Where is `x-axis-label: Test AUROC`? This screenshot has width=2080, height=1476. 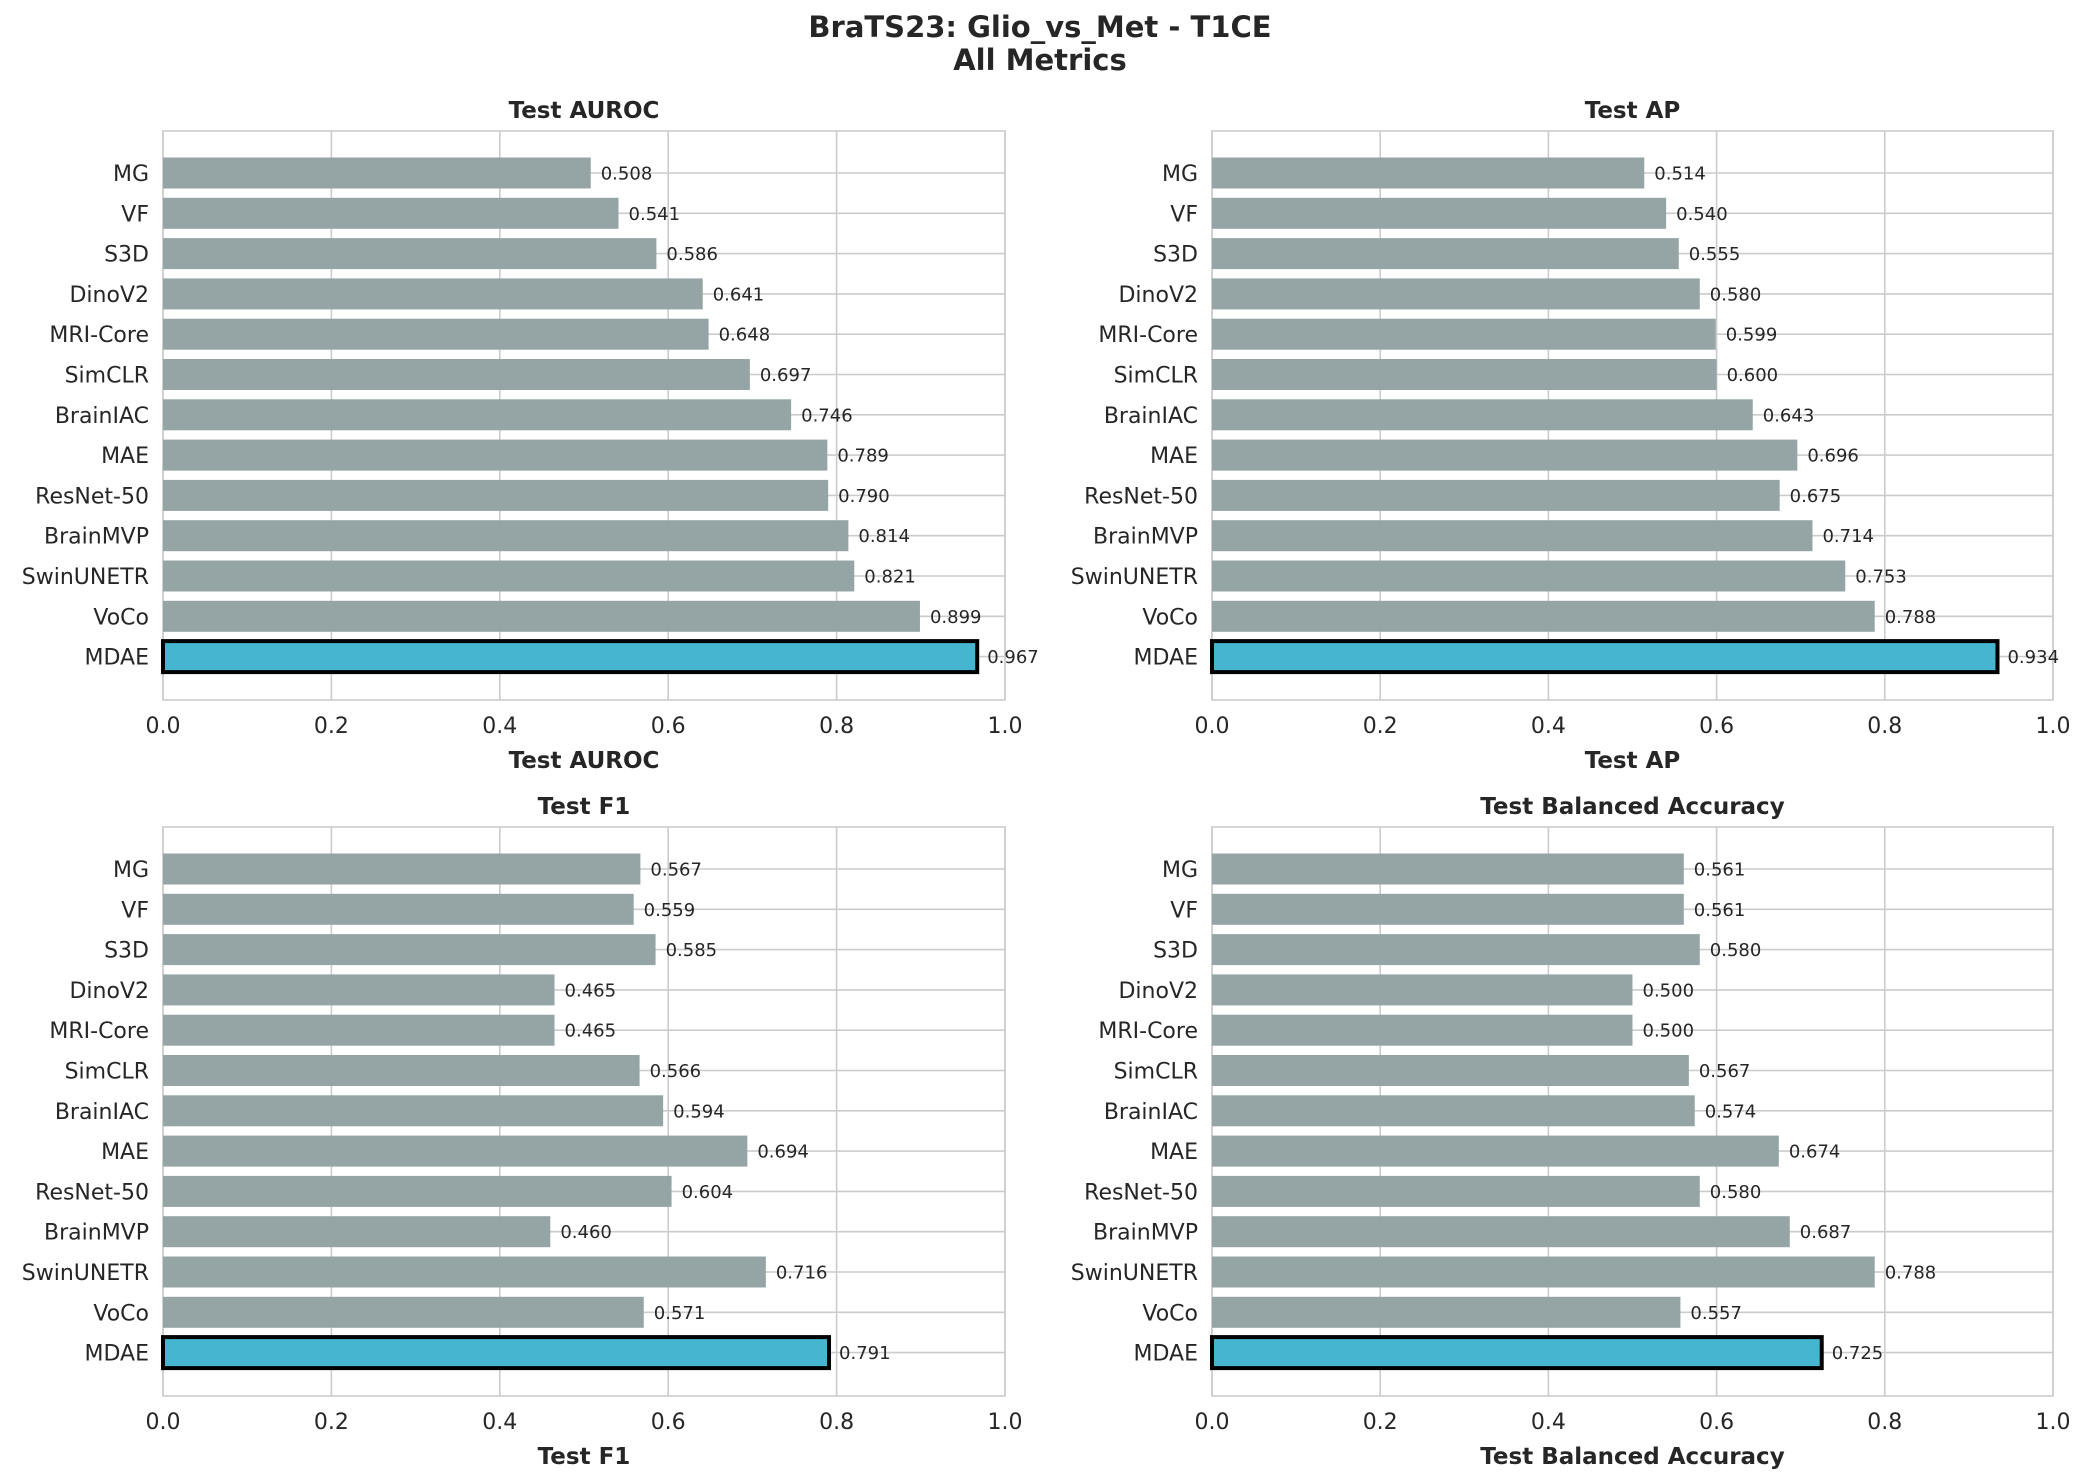 x-axis-label: Test AUROC is located at coordinates (584, 761).